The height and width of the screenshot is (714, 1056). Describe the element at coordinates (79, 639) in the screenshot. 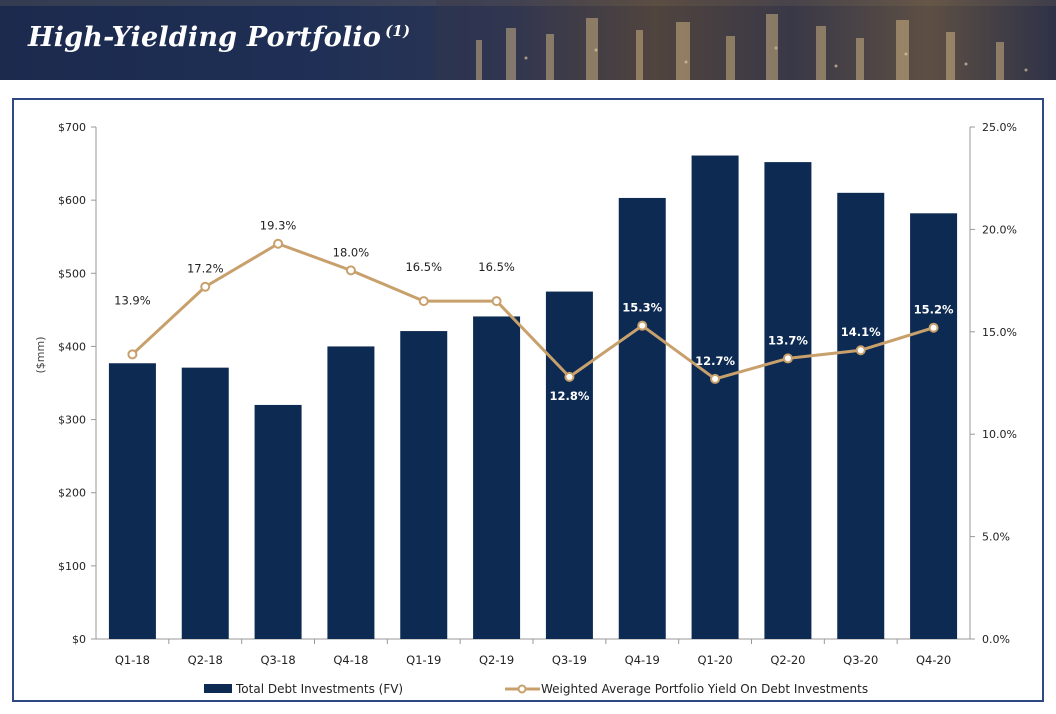

I see `y-tick-label-left: $0` at that location.